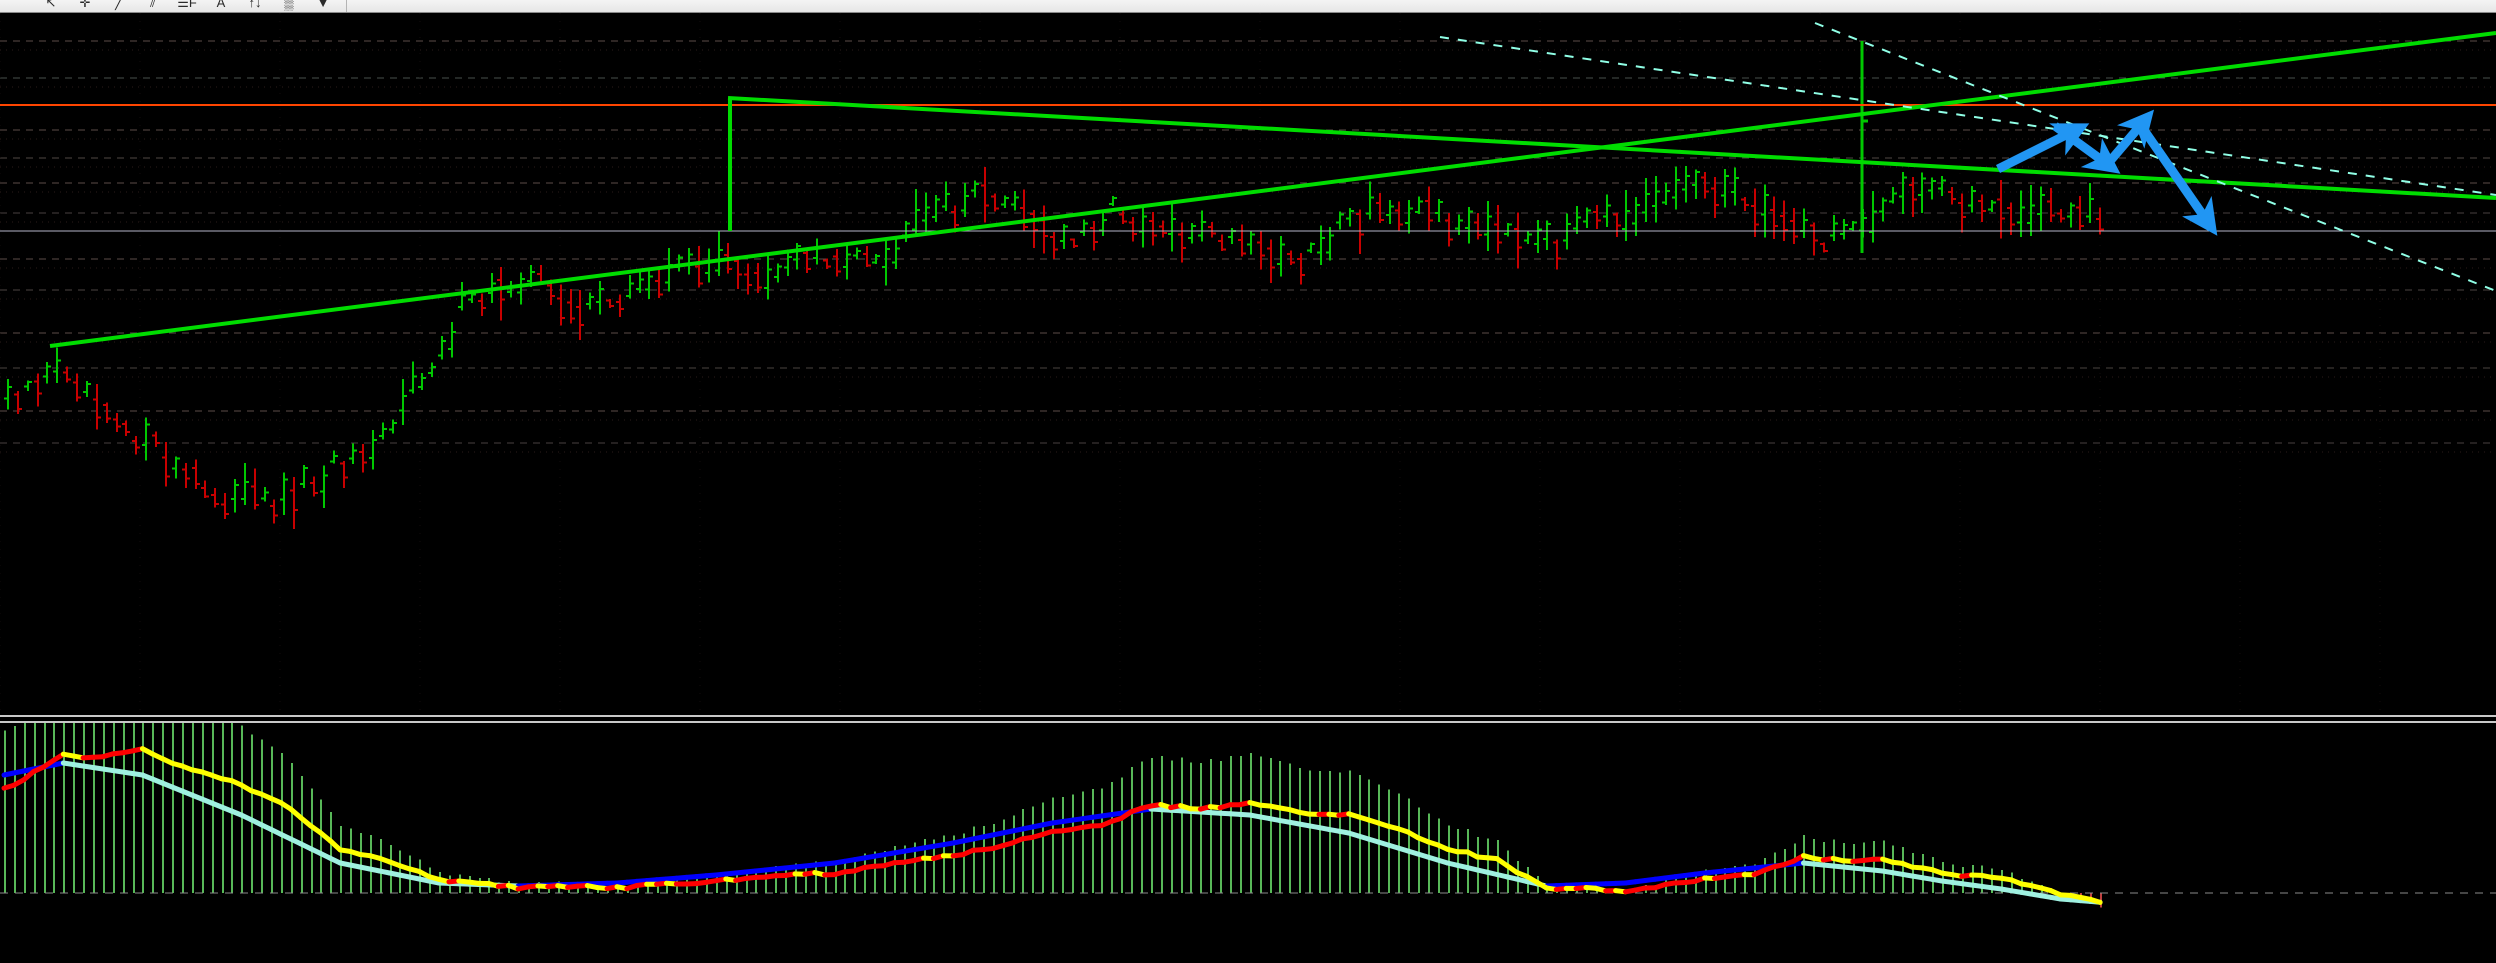 The image size is (2496, 963). I want to click on cursor-tool-icon: ↖, so click(51, 6).